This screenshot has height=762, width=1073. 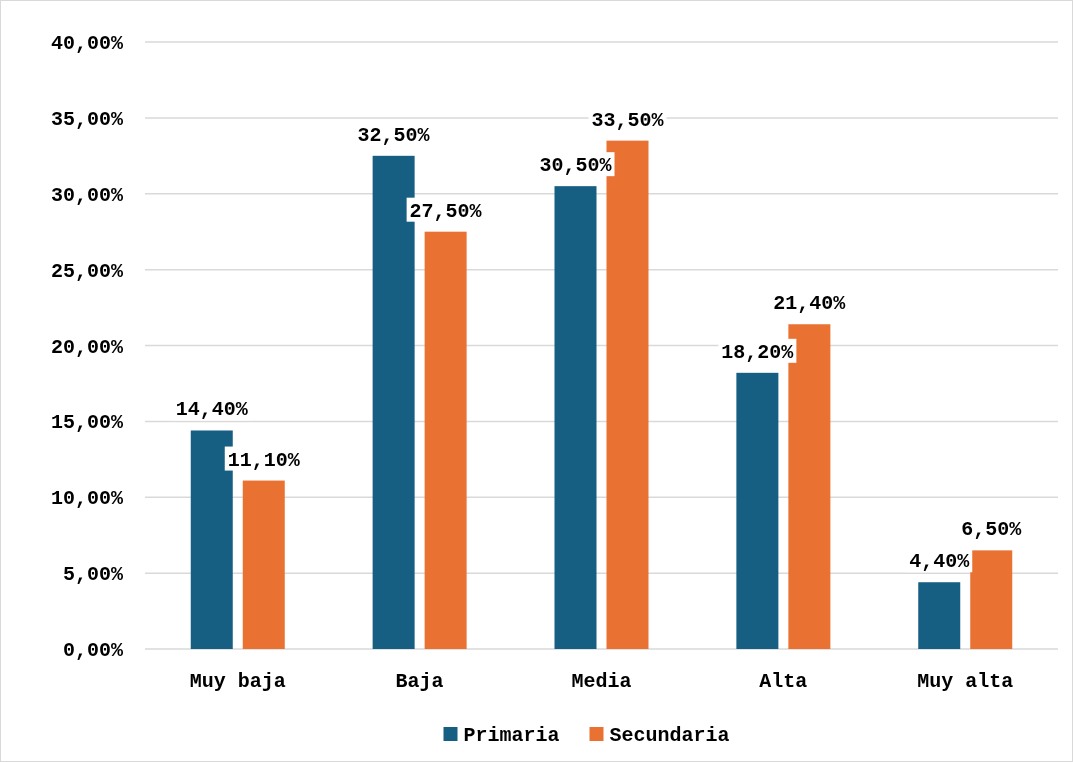 What do you see at coordinates (237, 681) in the screenshot?
I see `x-tick-label: Muy baja` at bounding box center [237, 681].